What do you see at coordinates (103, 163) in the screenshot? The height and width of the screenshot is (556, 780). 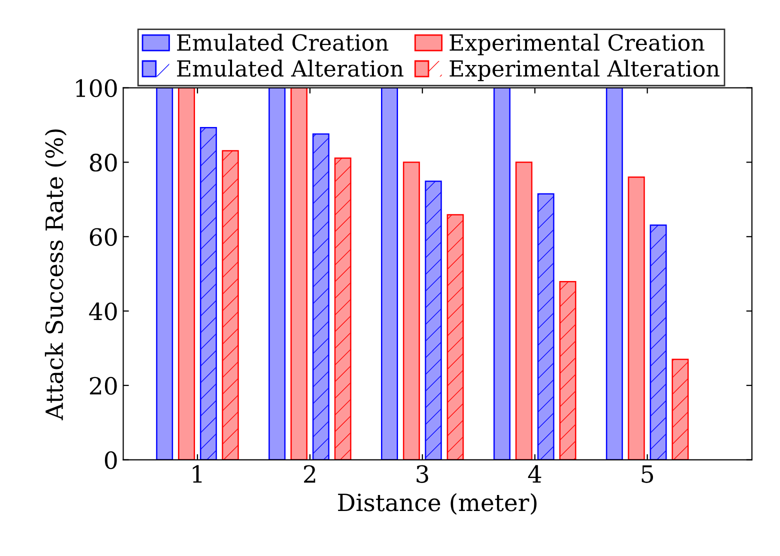 I see `y-tick-label: 80` at bounding box center [103, 163].